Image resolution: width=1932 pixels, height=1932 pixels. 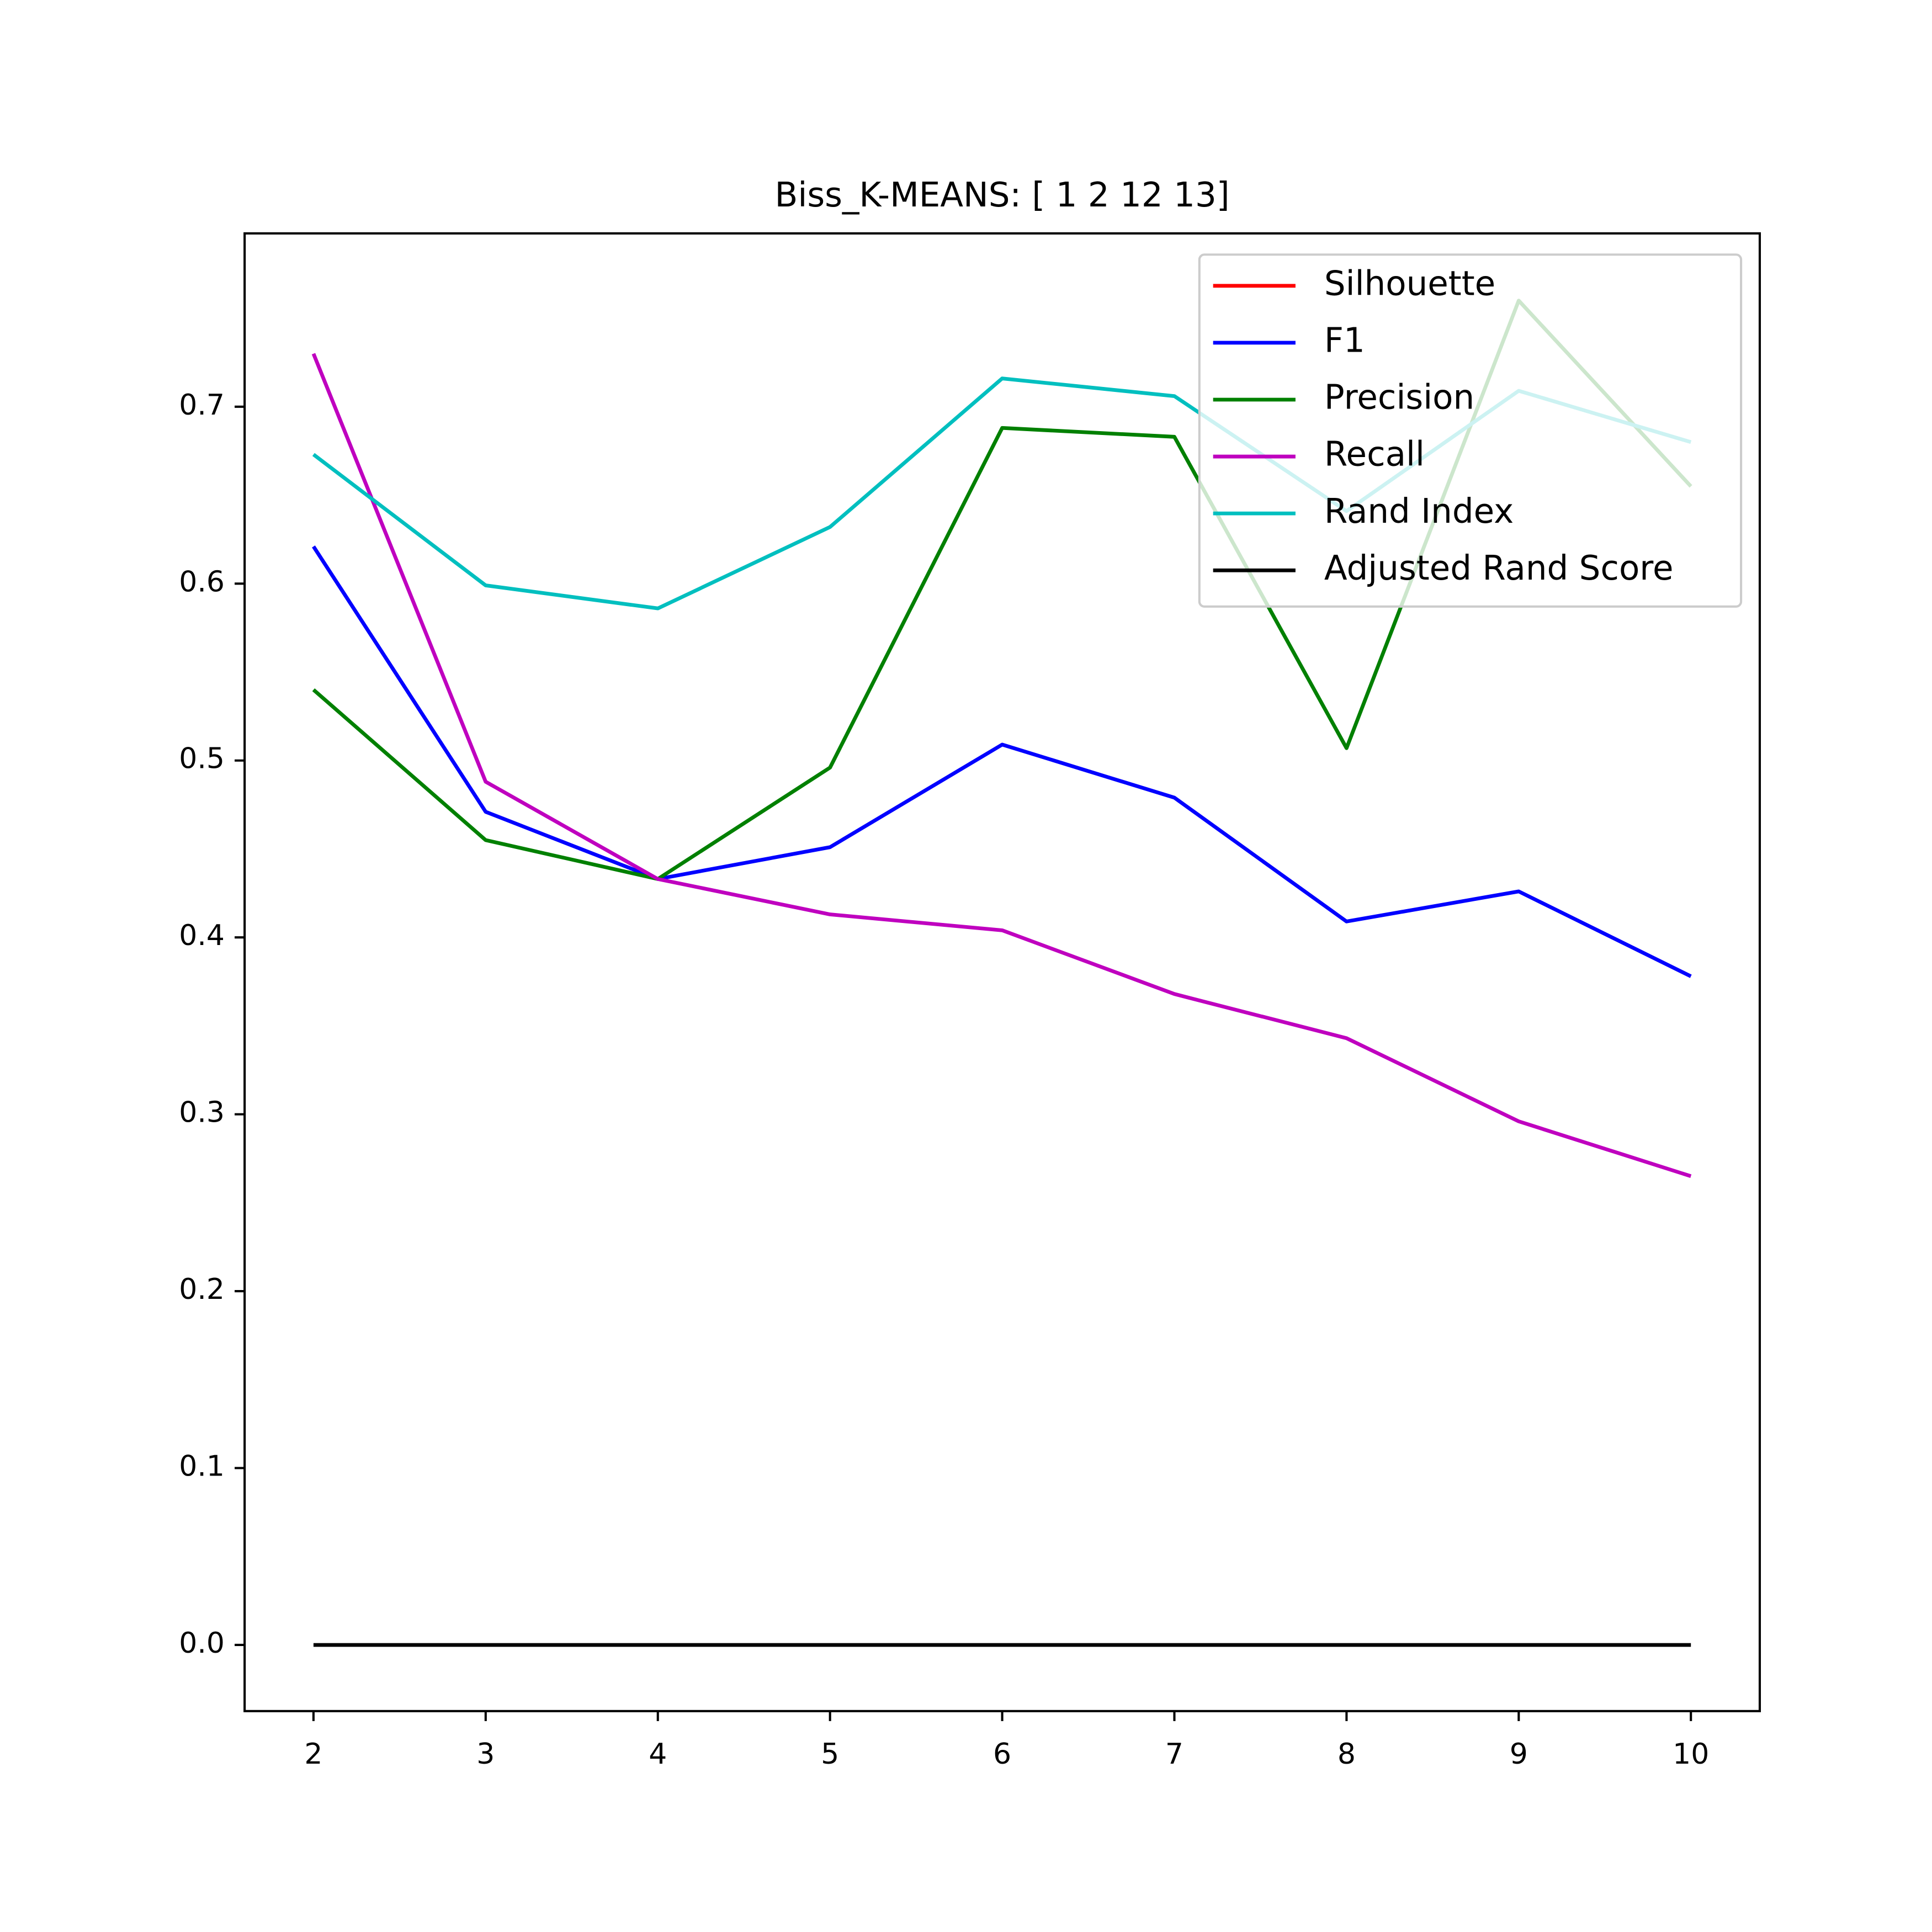 What do you see at coordinates (202, 1643) in the screenshot?
I see `y-tick-label: 0.0` at bounding box center [202, 1643].